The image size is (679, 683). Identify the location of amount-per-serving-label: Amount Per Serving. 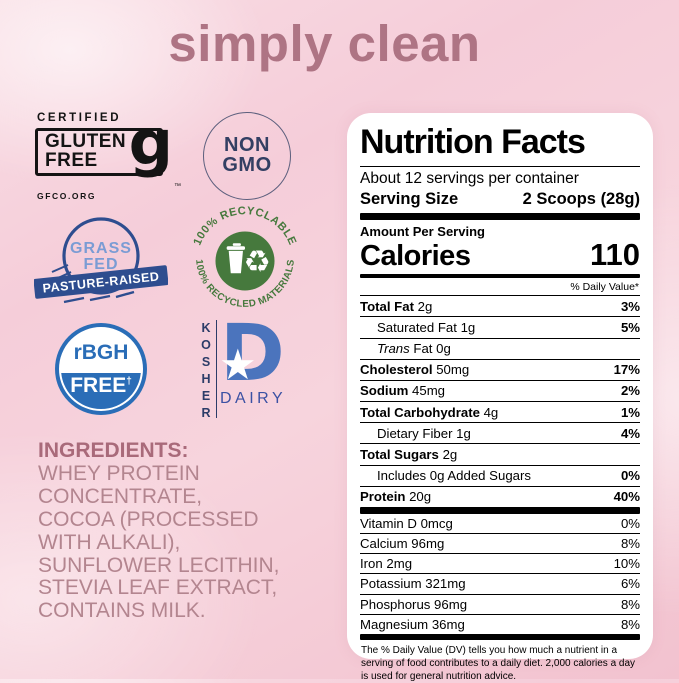
(422, 231).